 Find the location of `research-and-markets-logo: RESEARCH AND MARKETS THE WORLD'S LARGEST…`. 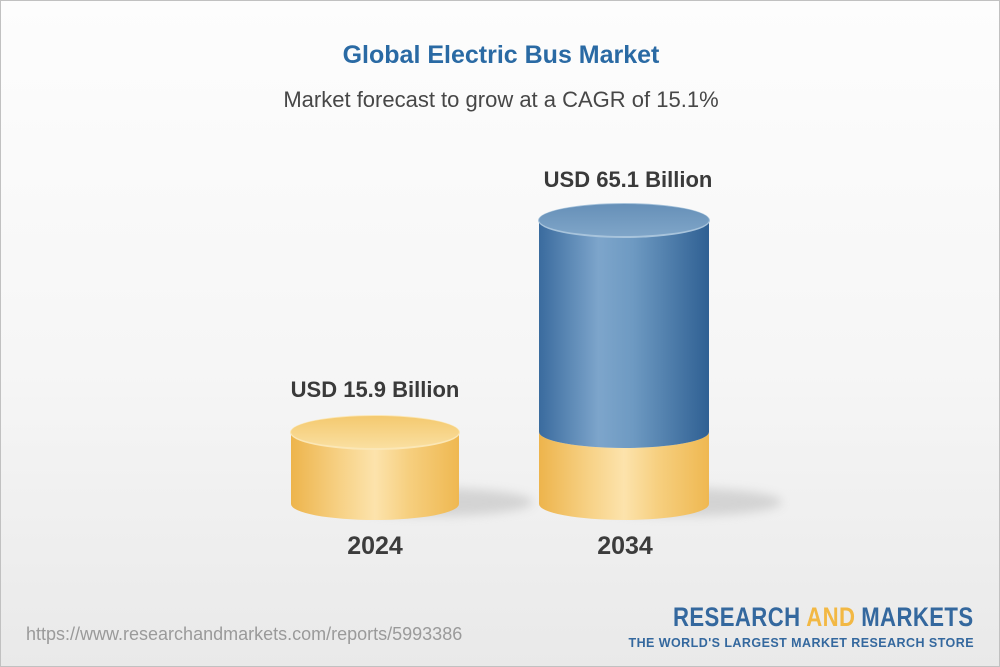

research-and-markets-logo: RESEARCH AND MARKETS THE WORLD'S LARGEST… is located at coordinates (790, 626).